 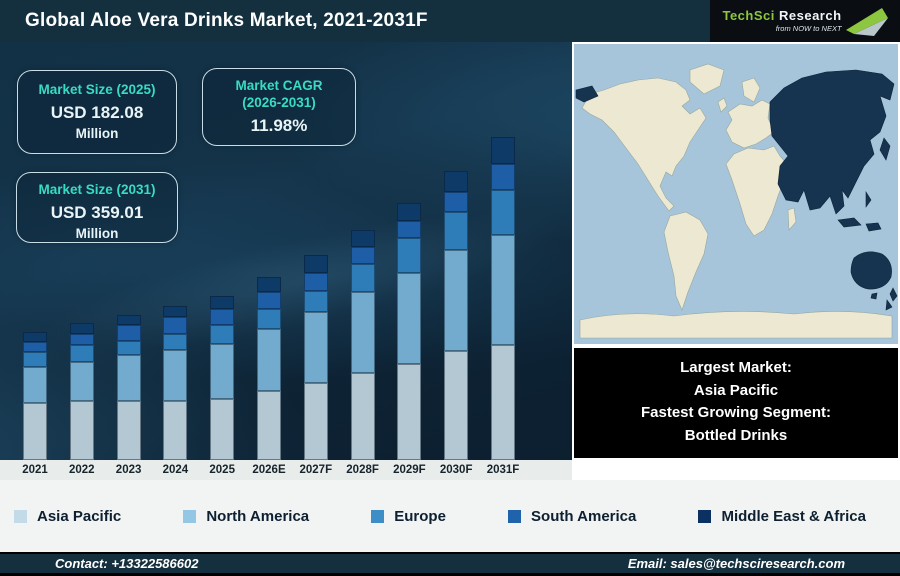 What do you see at coordinates (35, 470) in the screenshot?
I see `x-axis-label: 2021` at bounding box center [35, 470].